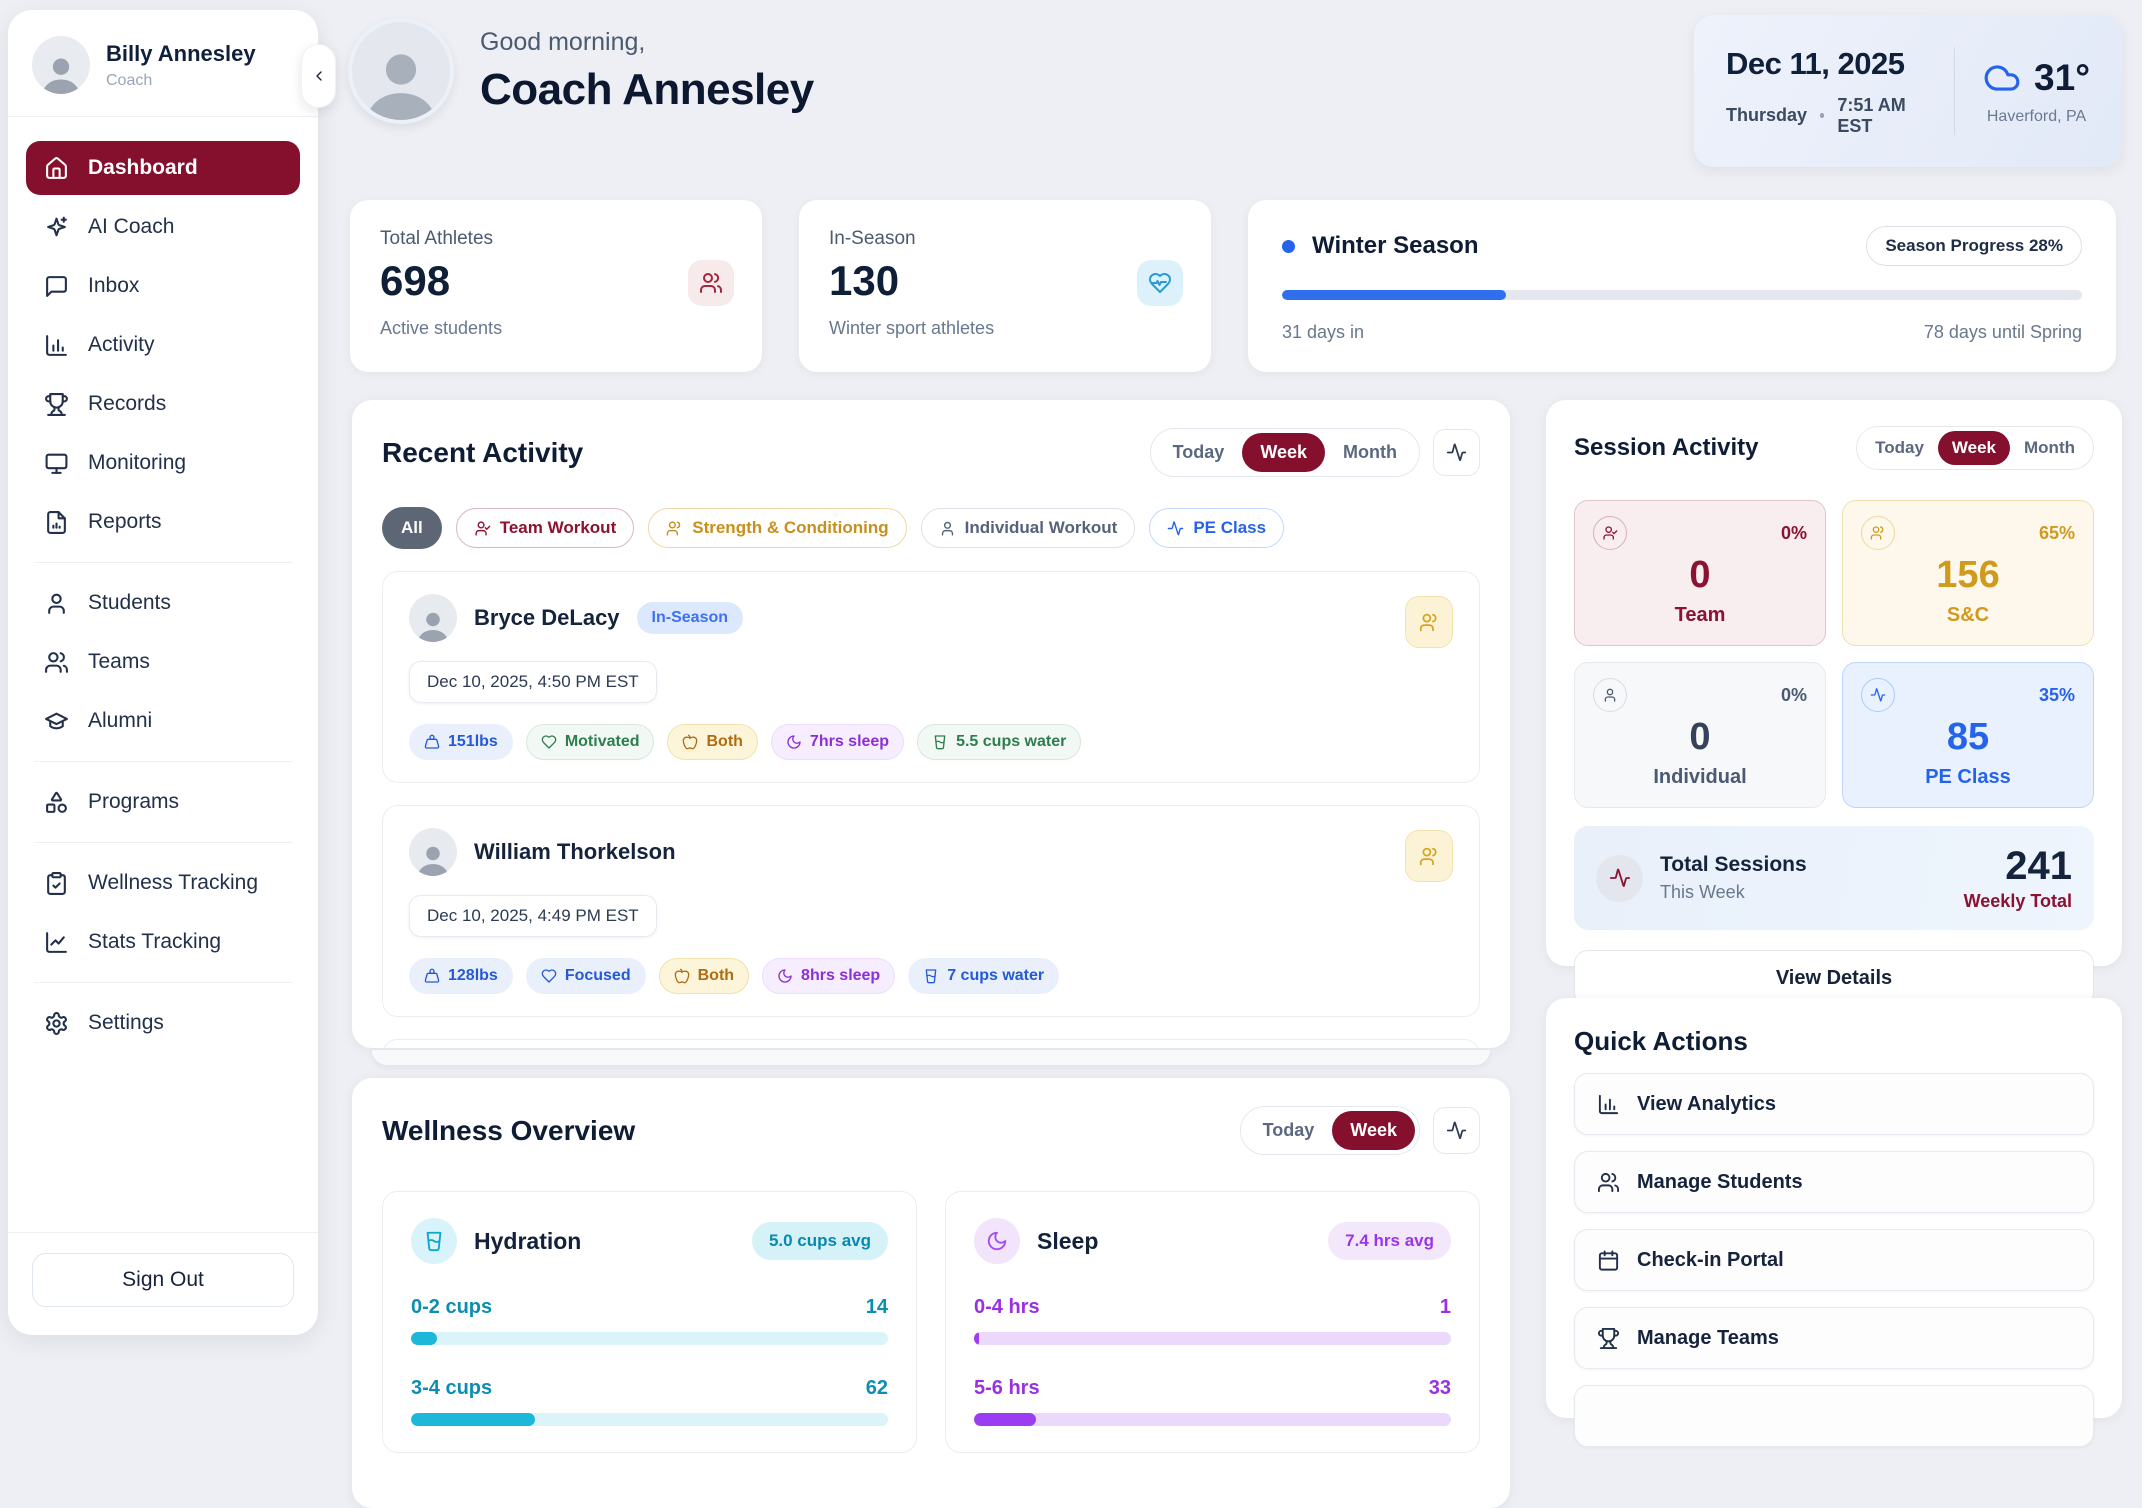  I want to click on season-status-dot, so click(1288, 246).